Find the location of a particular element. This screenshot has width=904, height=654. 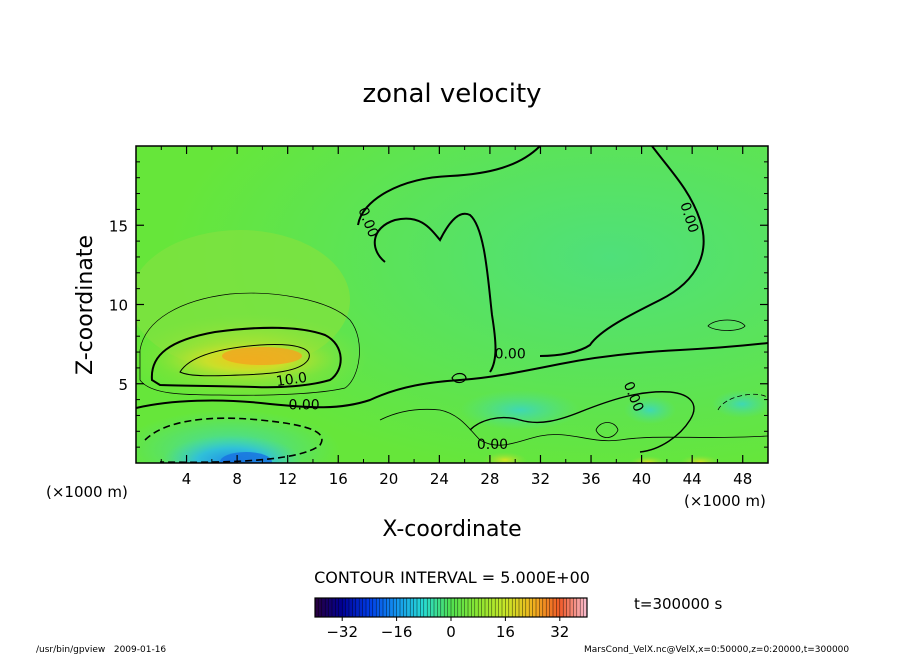

footer-left: /usr/bin/gpview 2009-01-16 is located at coordinates (101, 649).